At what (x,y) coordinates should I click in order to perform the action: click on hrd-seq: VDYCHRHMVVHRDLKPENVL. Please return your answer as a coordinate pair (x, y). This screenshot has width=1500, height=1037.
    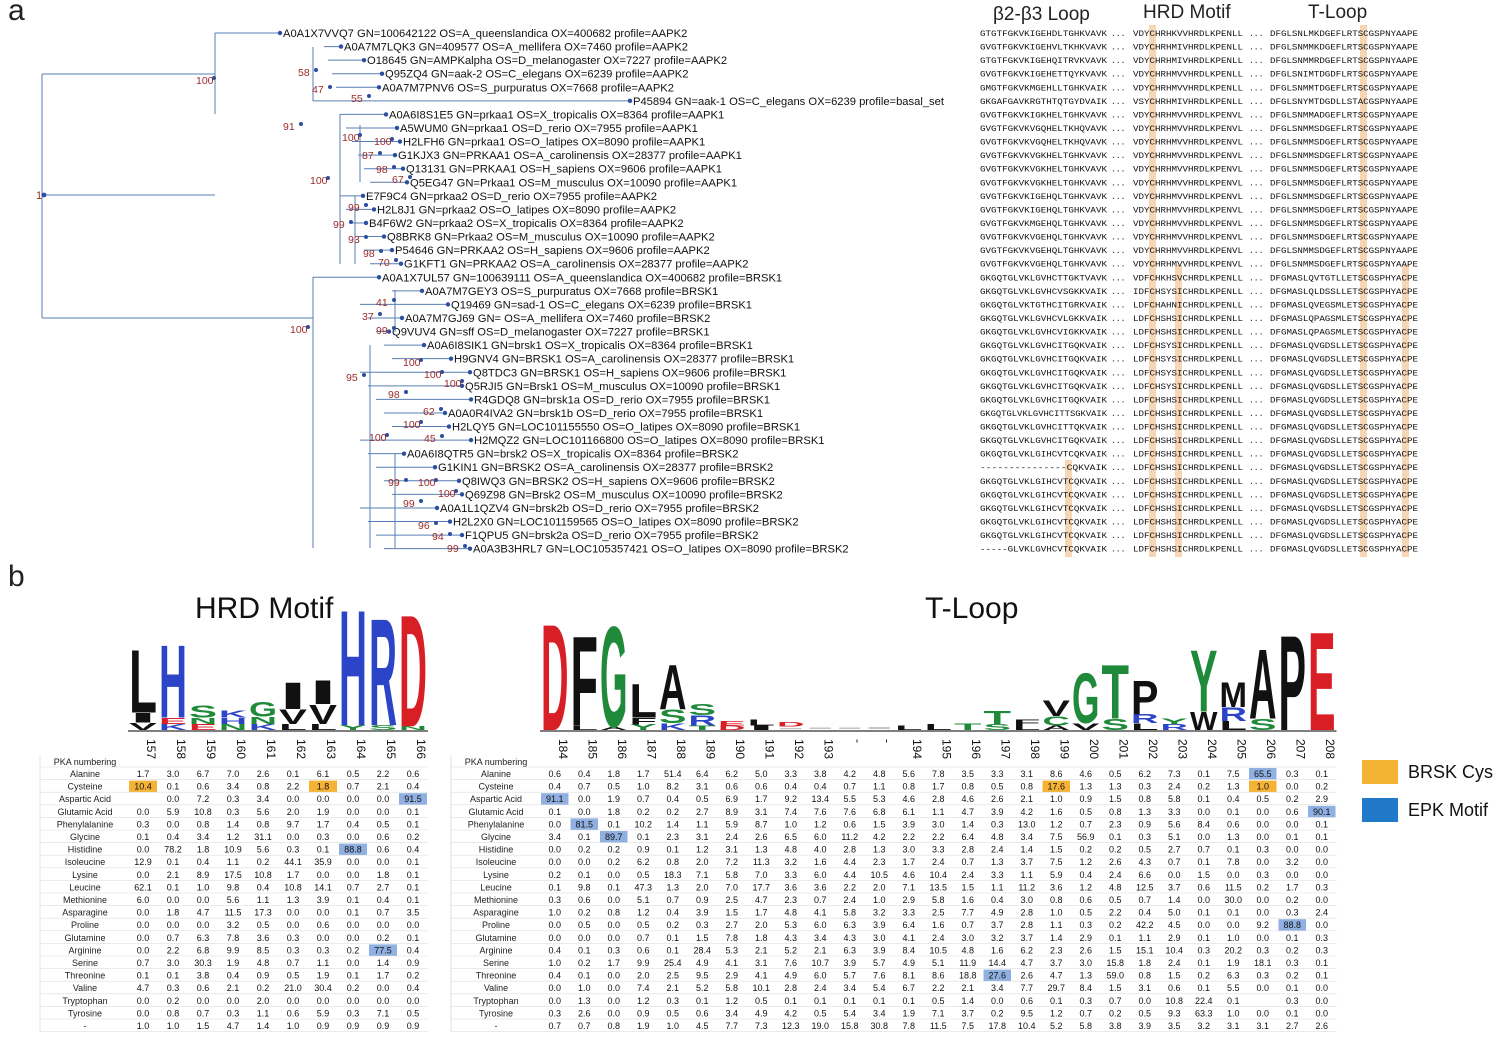
    Looking at the image, I should click on (1188, 210).